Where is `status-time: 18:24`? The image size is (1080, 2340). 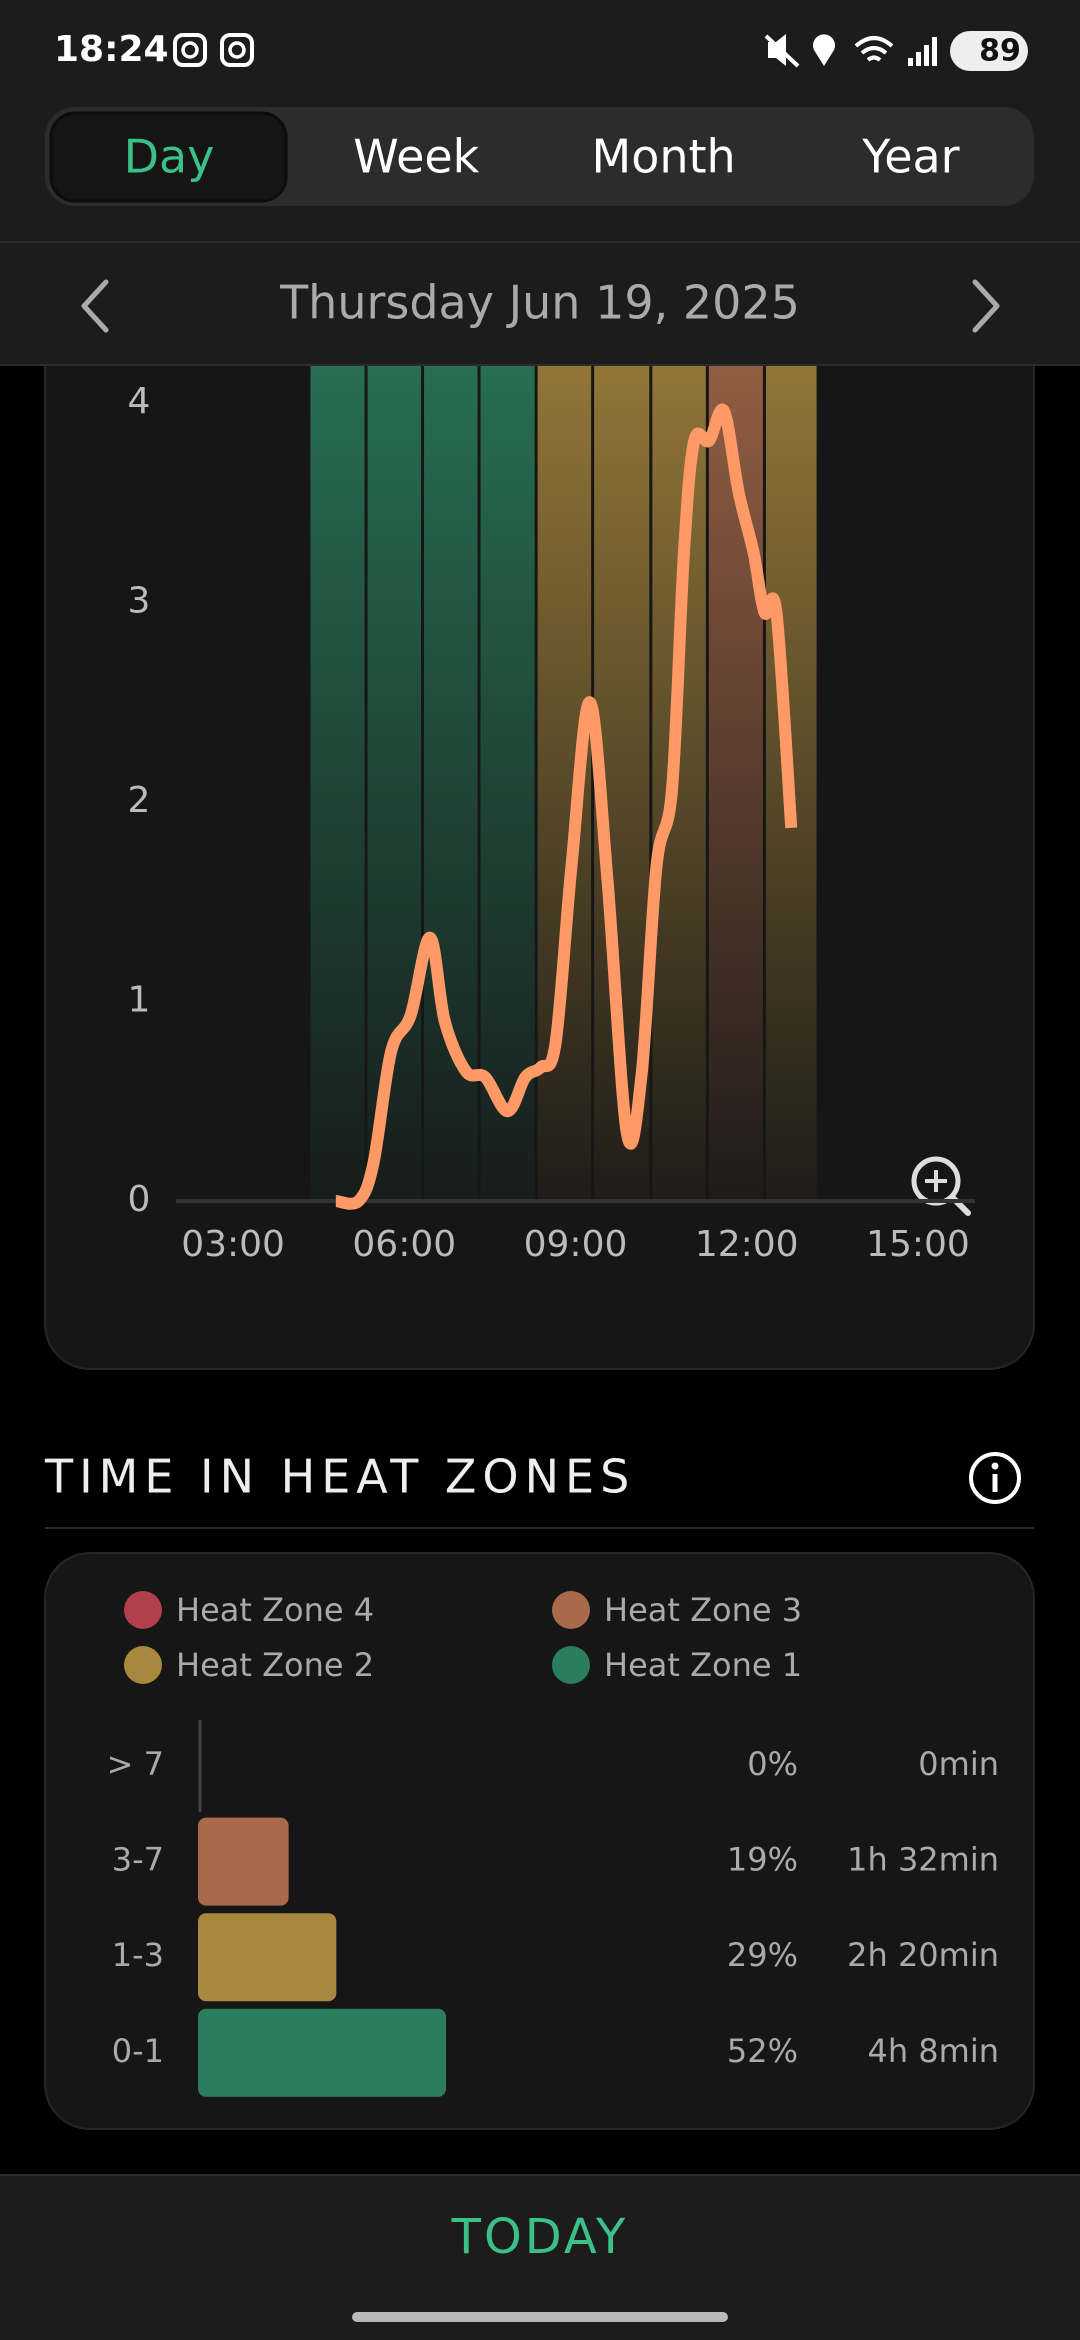 status-time: 18:24 is located at coordinates (111, 49).